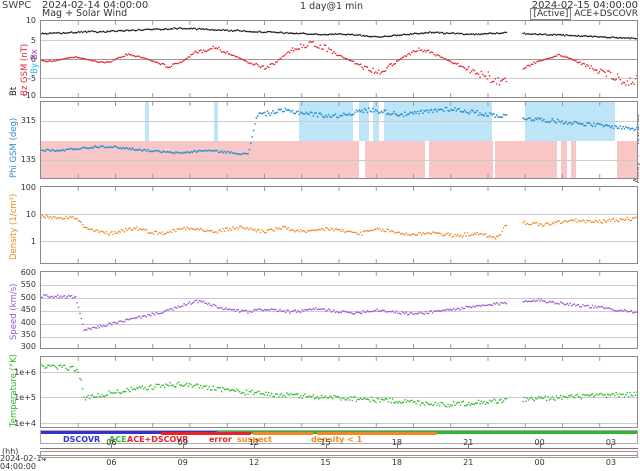  I want to click on legend-label-dscovr: DSCOVR, so click(82, 439).